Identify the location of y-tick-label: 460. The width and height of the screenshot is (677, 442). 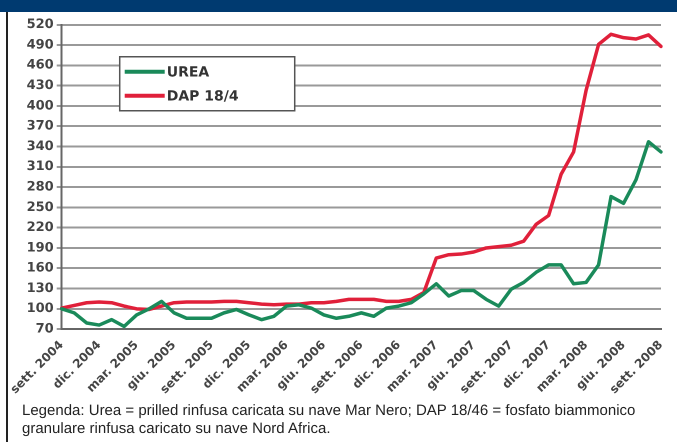
(40, 65).